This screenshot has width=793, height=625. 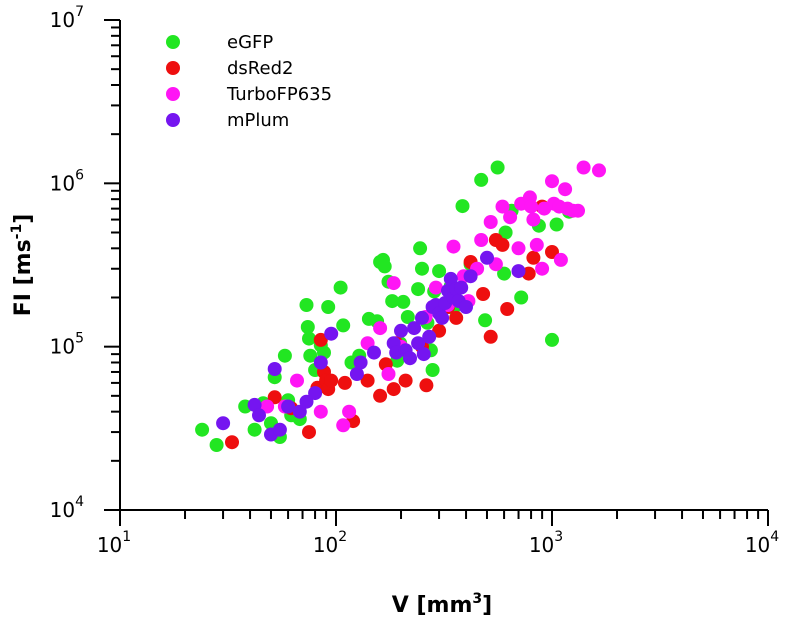 I want to click on legend: eGFP dsRed2 TurboFP635 mPlum, so click(x=249, y=81).